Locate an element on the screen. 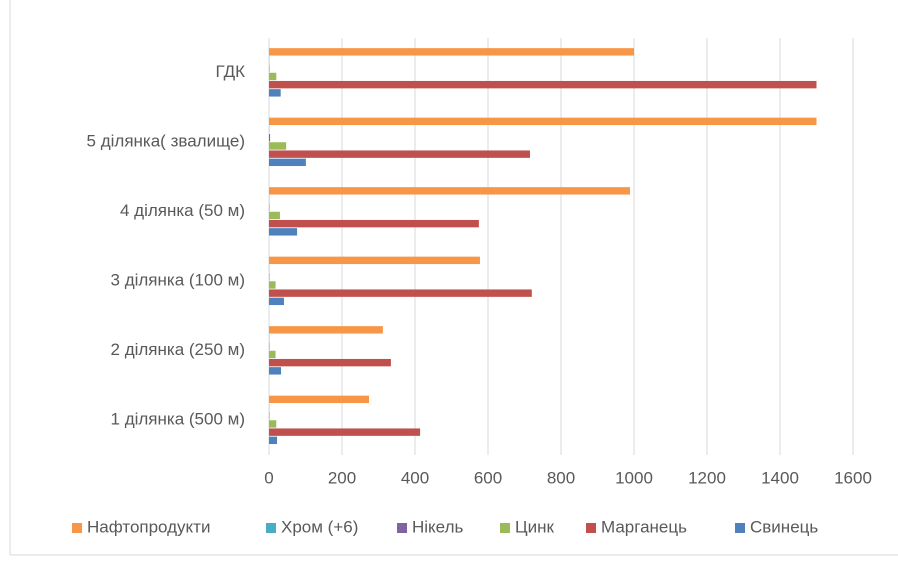  x-tick-label: 800 is located at coordinates (561, 477).